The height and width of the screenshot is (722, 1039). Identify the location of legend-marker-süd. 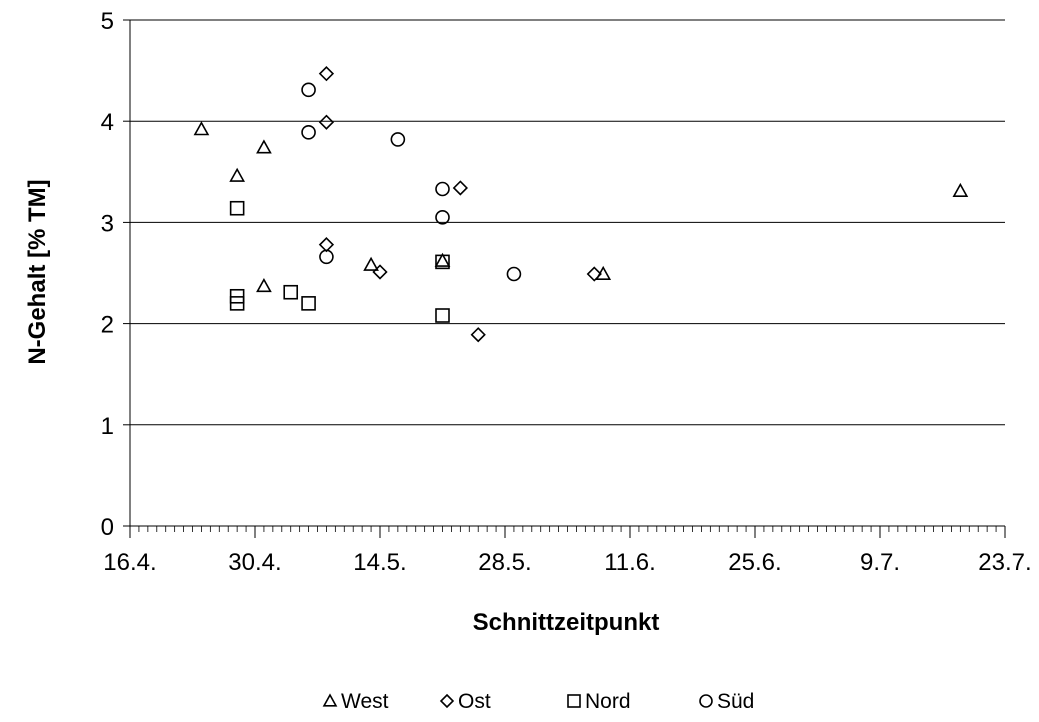
(706, 701).